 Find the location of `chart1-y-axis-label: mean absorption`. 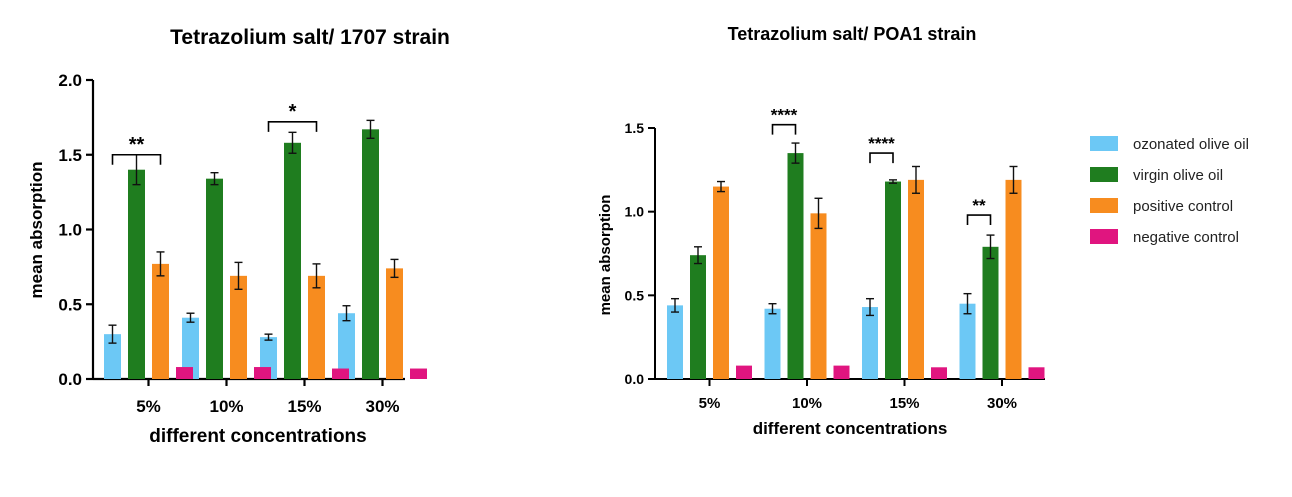

chart1-y-axis-label: mean absorption is located at coordinates (36, 230).